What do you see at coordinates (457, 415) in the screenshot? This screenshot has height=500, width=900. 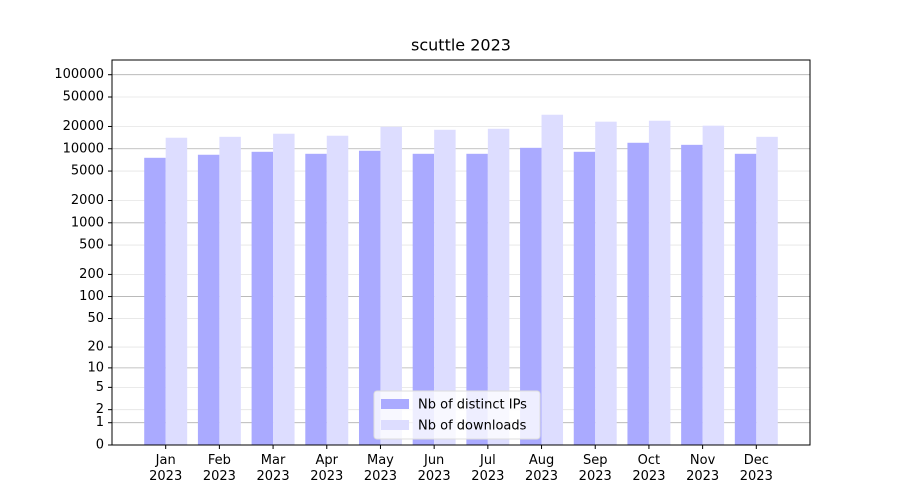 I see `legend-box` at bounding box center [457, 415].